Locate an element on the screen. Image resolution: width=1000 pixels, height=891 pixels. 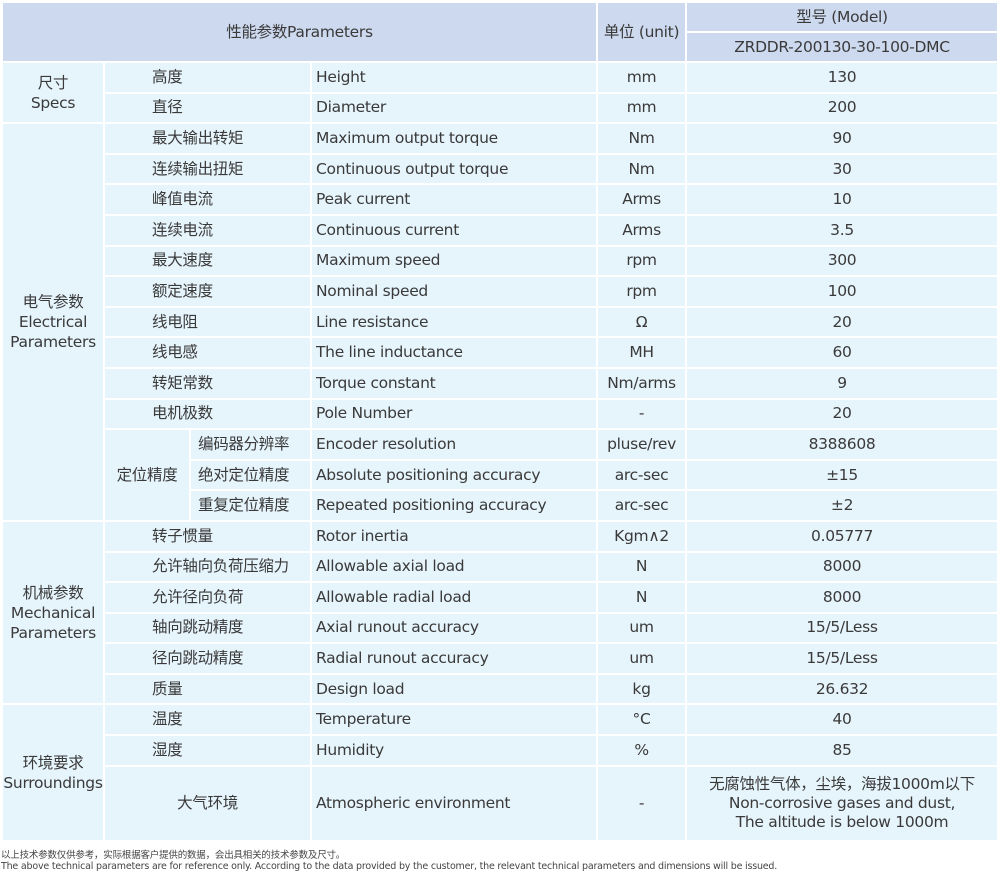
param-value: 90 is located at coordinates (842, 138).